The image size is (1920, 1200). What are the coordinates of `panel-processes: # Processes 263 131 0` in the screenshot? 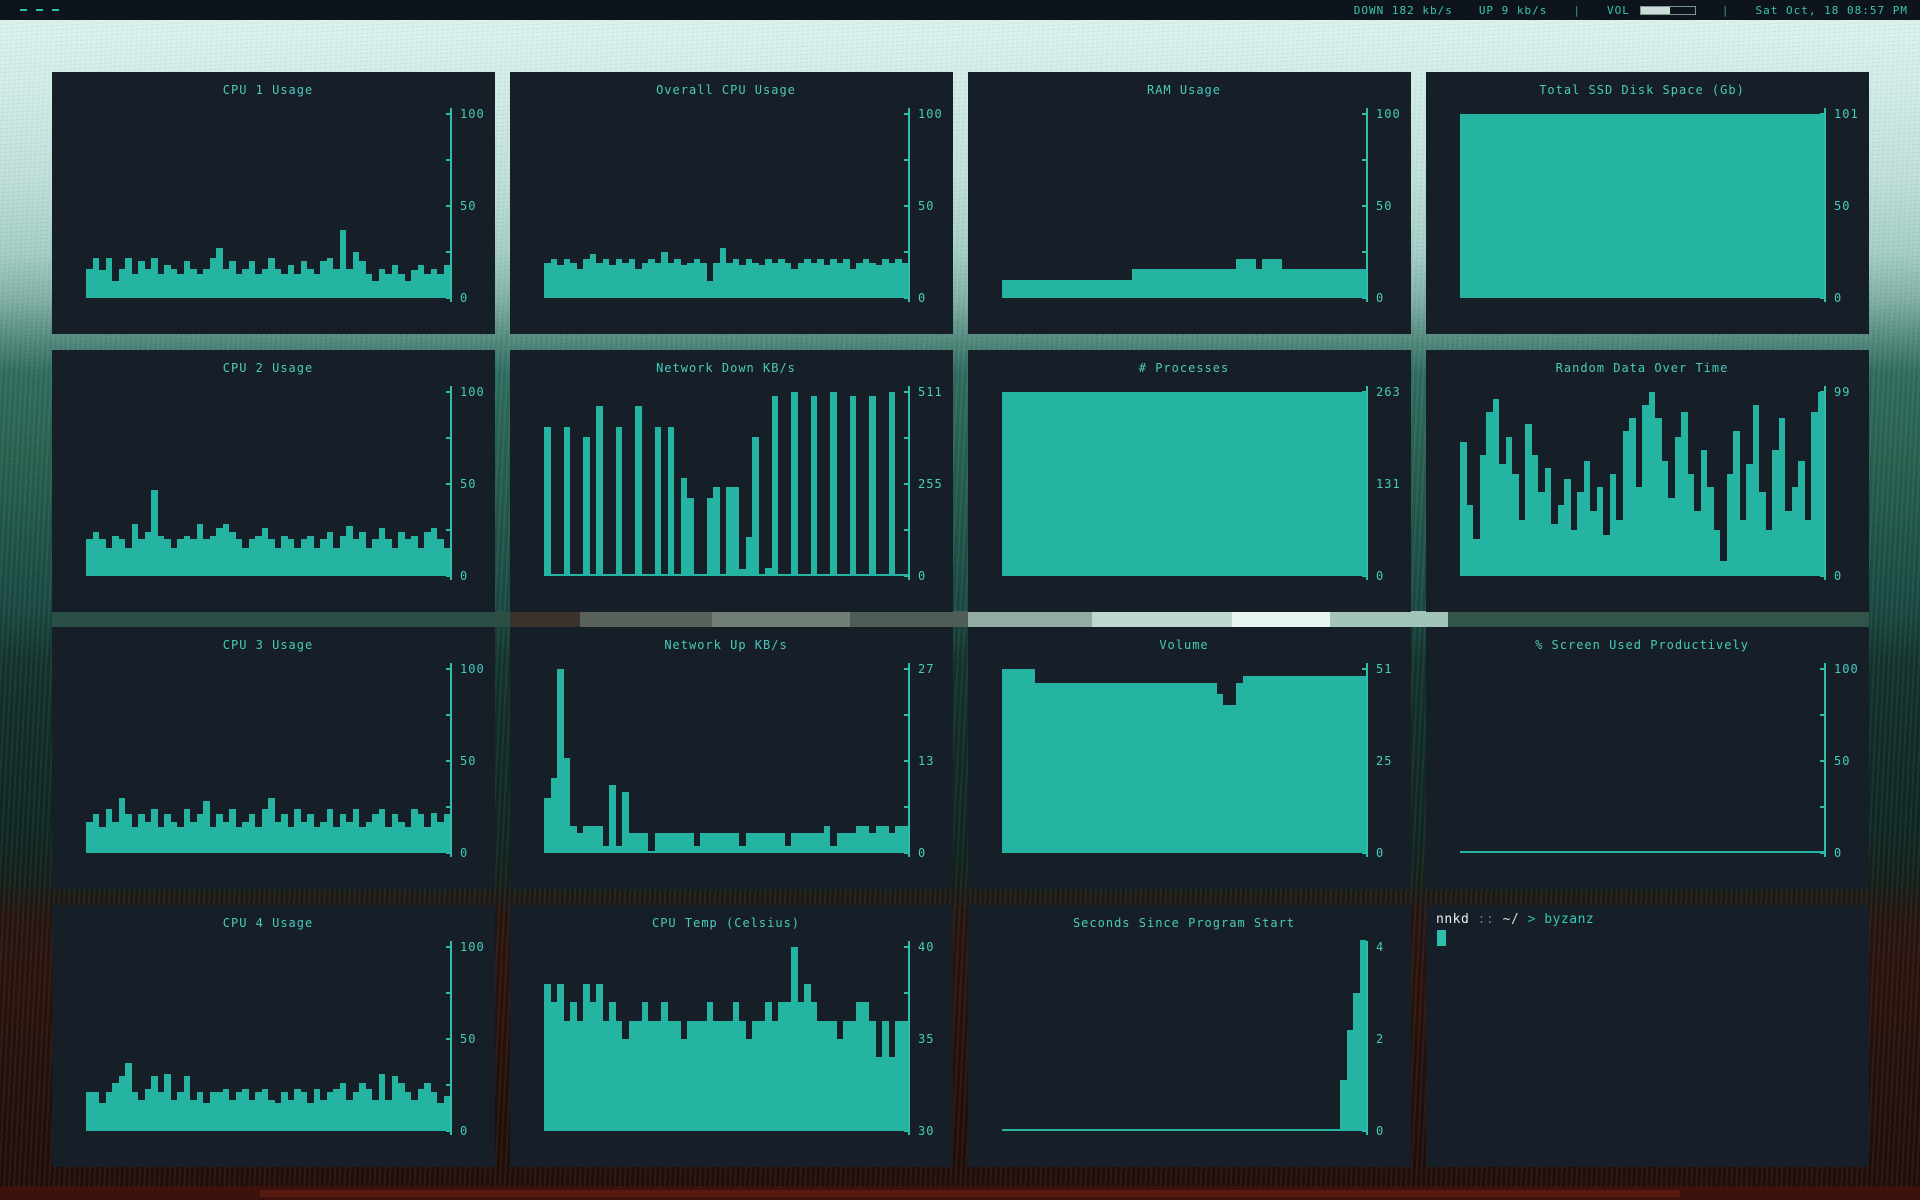 It's located at (1189, 480).